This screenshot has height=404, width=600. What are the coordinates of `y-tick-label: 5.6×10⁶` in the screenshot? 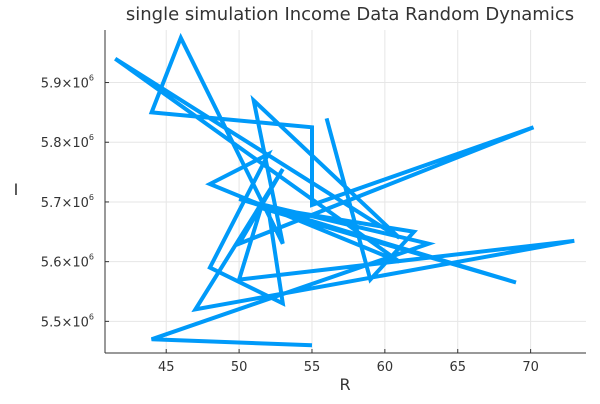 It's located at (67, 262).